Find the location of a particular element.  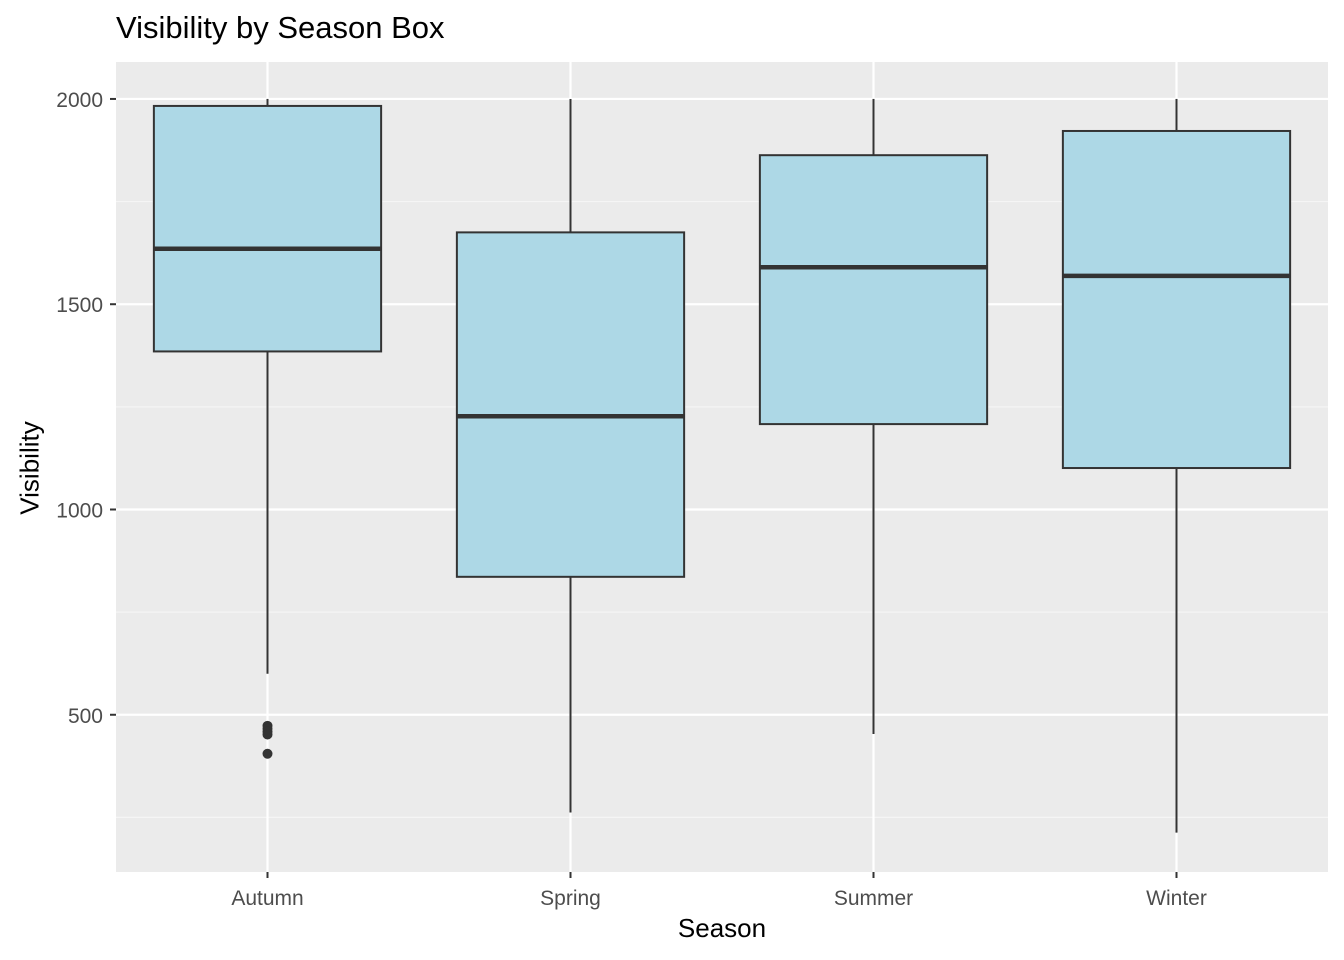

box-winter is located at coordinates (1176, 465).